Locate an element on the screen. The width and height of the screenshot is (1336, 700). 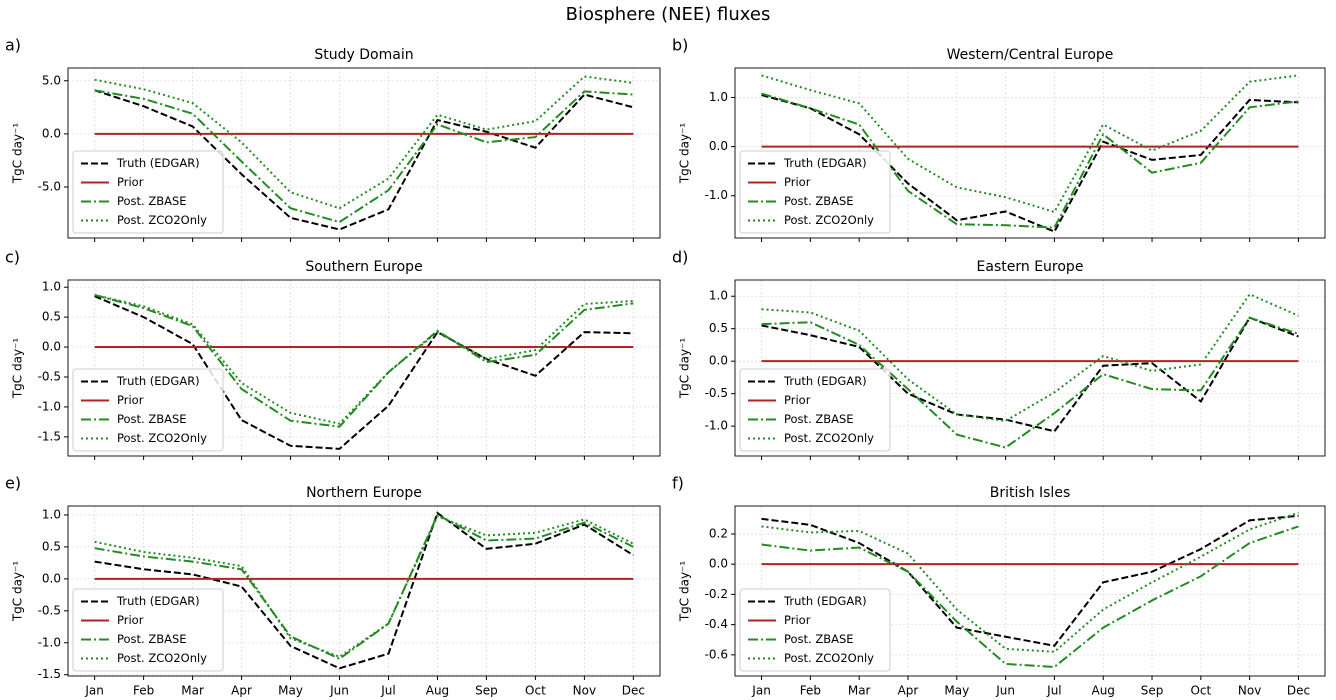
panel-label: d) is located at coordinates (680, 257).